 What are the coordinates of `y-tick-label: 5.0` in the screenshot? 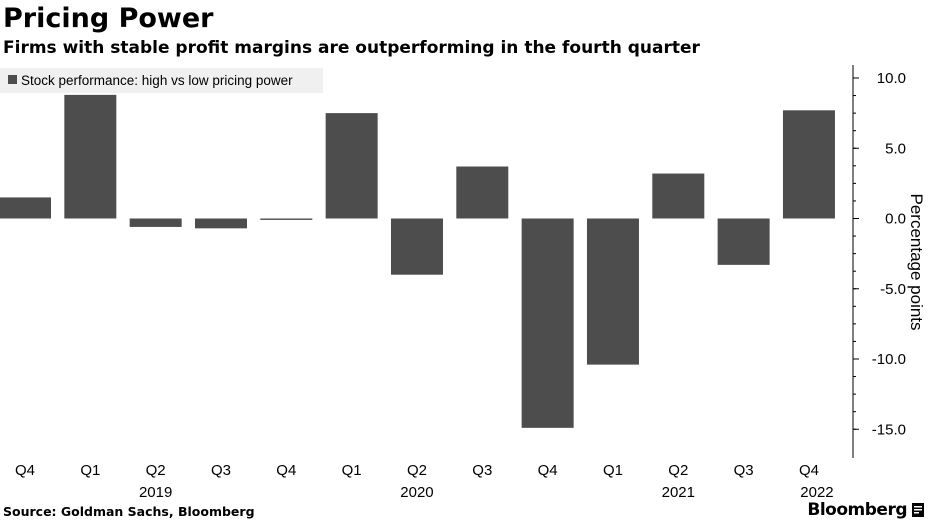 It's located at (895, 148).